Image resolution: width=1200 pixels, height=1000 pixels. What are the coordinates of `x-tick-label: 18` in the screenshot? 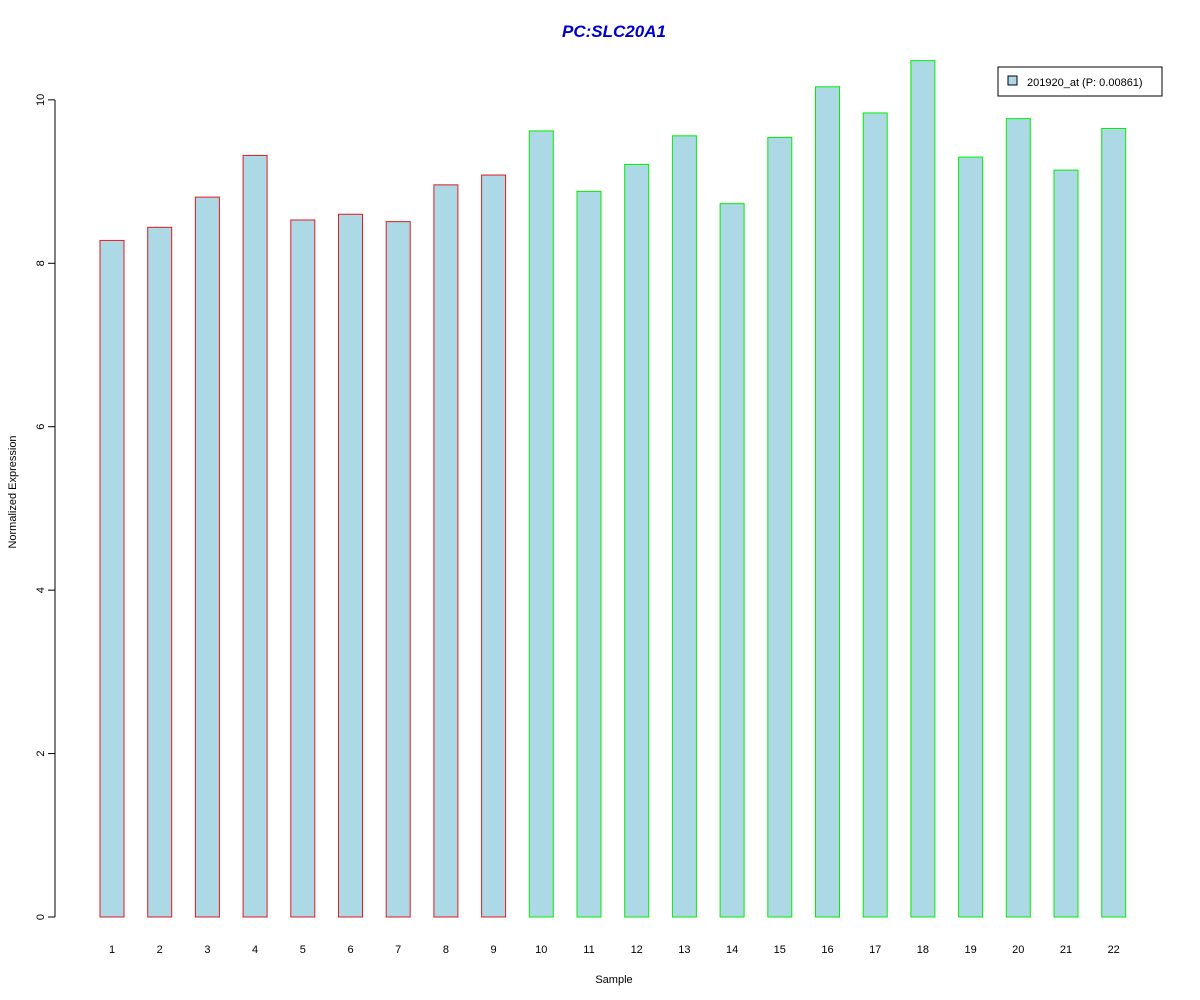 It's located at (923, 950).